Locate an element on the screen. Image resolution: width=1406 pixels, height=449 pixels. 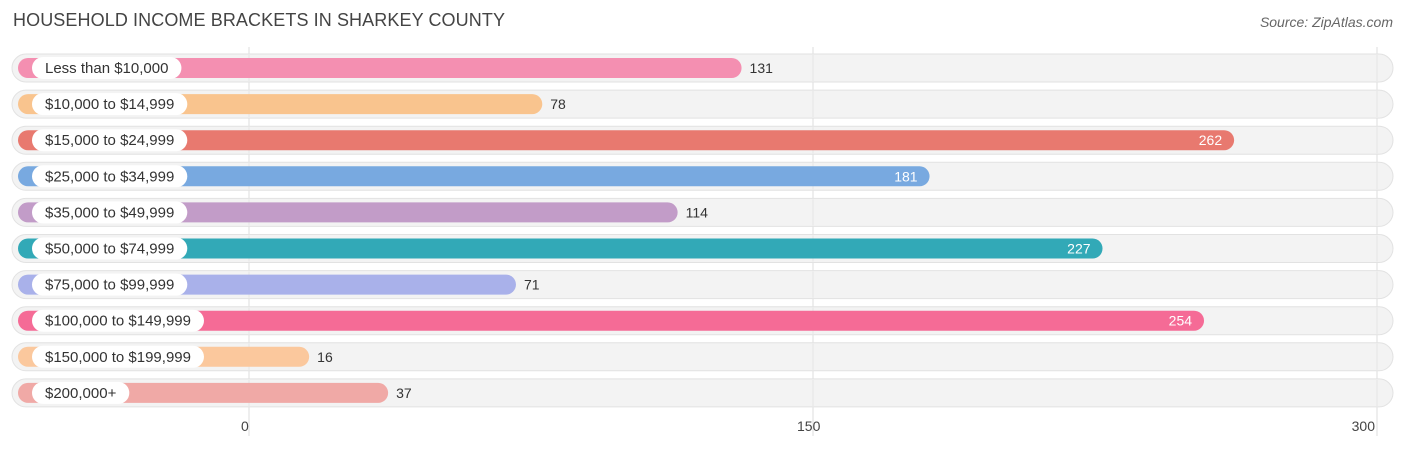
category-label: $10,000 to $14,999 is located at coordinates (109, 104).